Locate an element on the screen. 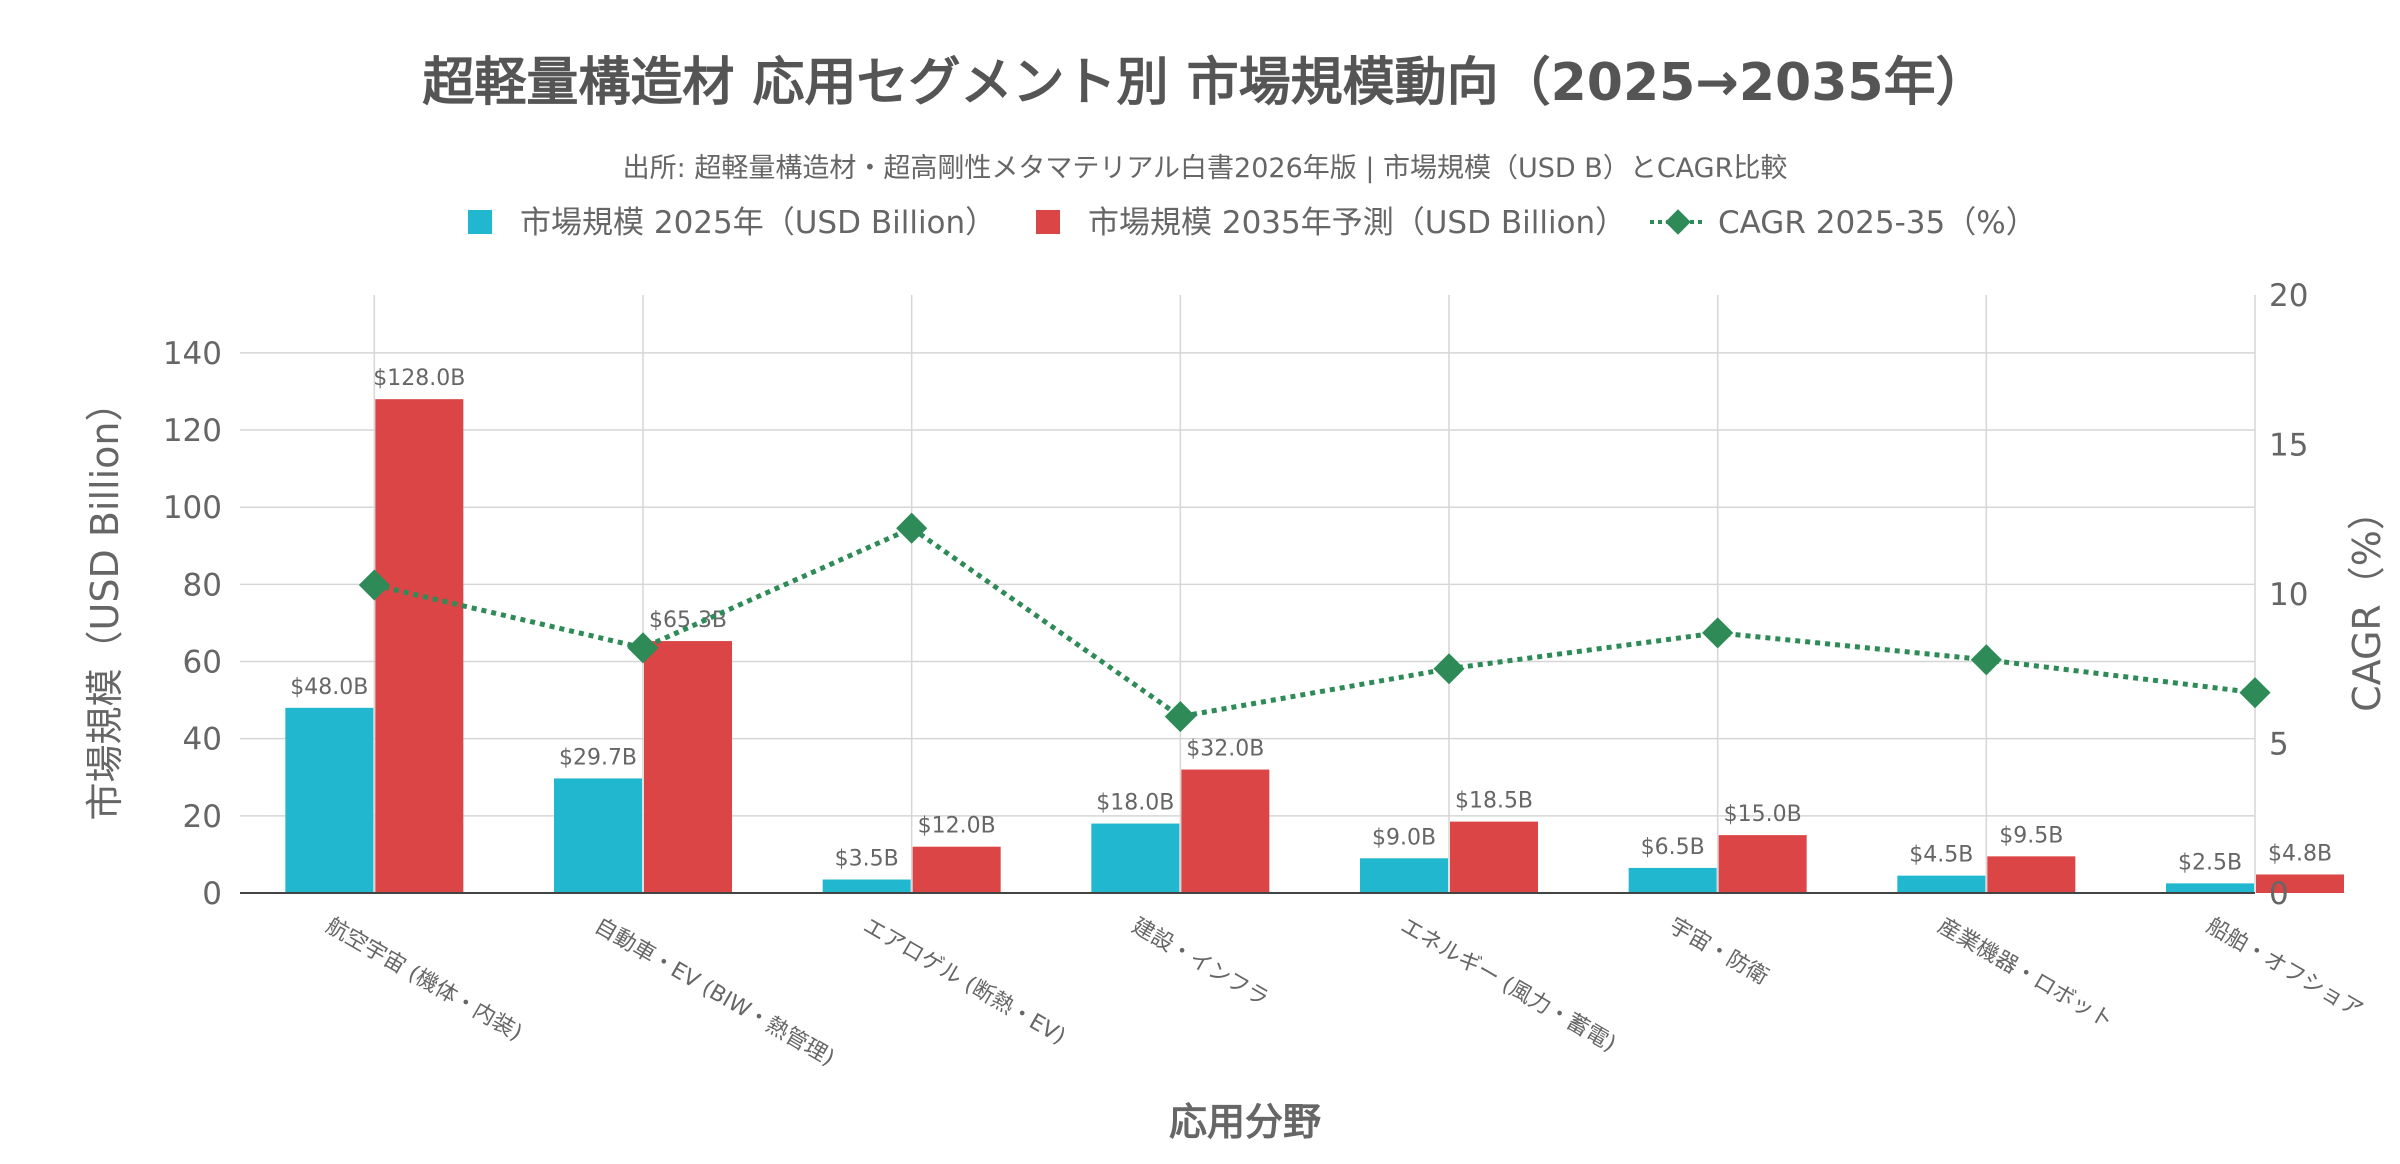 The image size is (2400, 1164). y2-tick-label: 0 is located at coordinates (2279, 894).